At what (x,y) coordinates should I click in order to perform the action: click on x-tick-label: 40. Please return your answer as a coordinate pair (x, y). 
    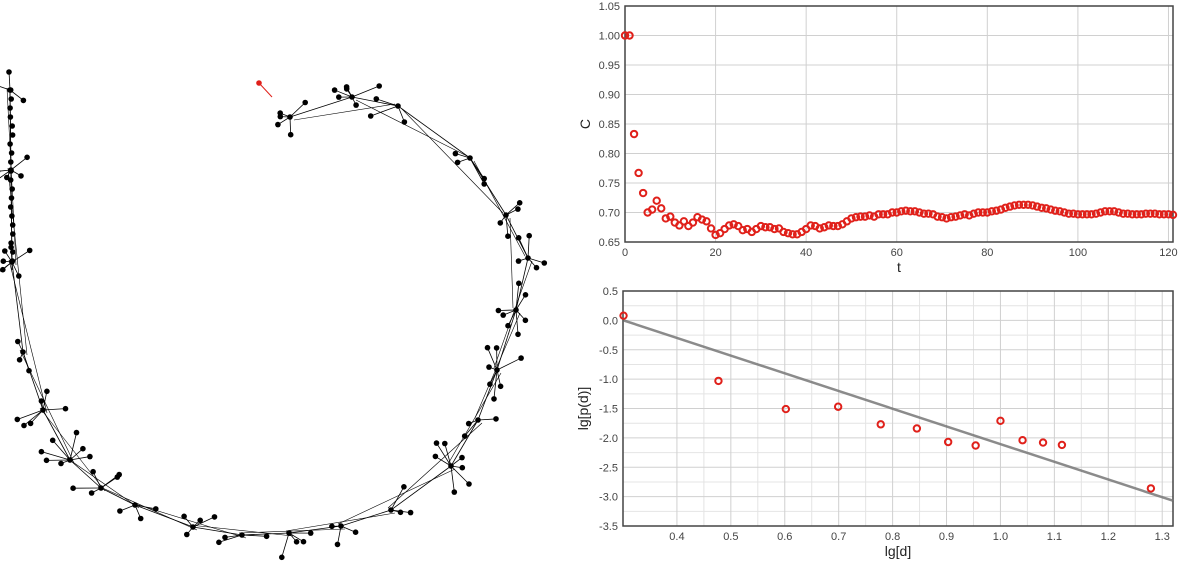
    Looking at the image, I should click on (806, 253).